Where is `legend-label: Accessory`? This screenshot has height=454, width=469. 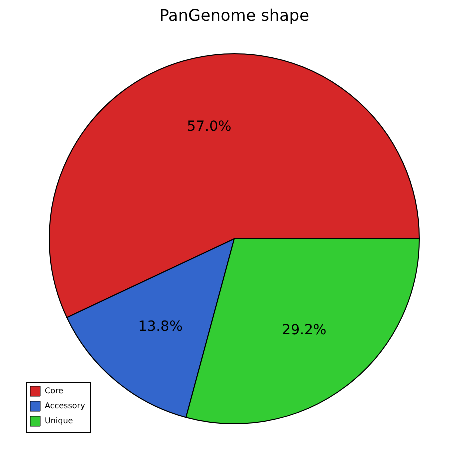 legend-label: Accessory is located at coordinates (65, 406).